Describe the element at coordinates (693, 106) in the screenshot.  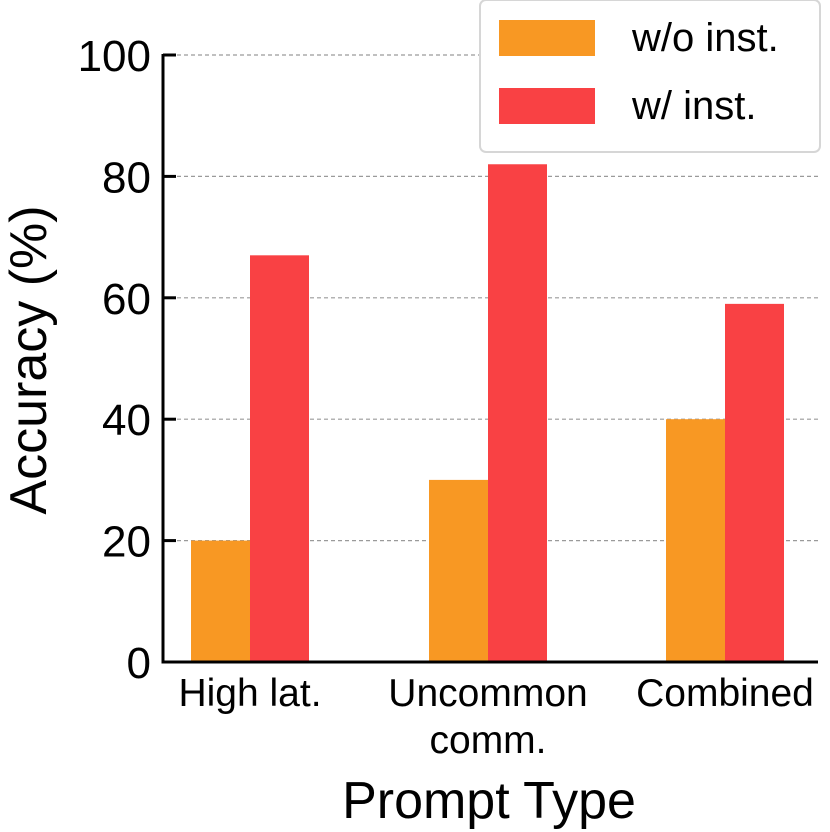
I see `legend-label: w/ inst.` at that location.